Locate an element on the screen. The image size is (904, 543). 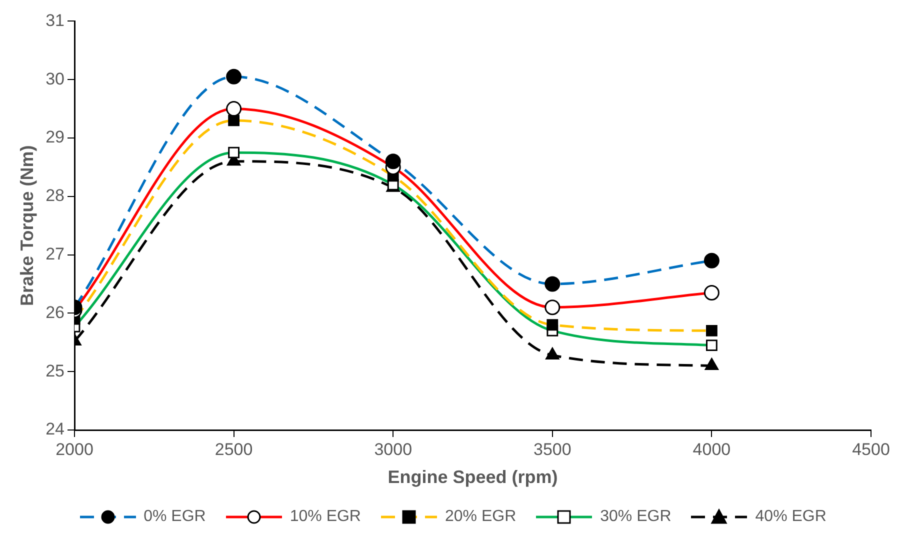
y-tick-label: 28 is located at coordinates (55, 196).